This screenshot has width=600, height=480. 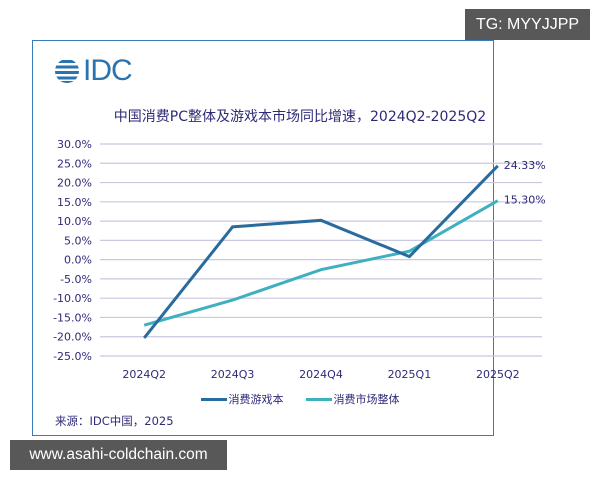 What do you see at coordinates (74, 202) in the screenshot?
I see `y-tick-label: 15.0%` at bounding box center [74, 202].